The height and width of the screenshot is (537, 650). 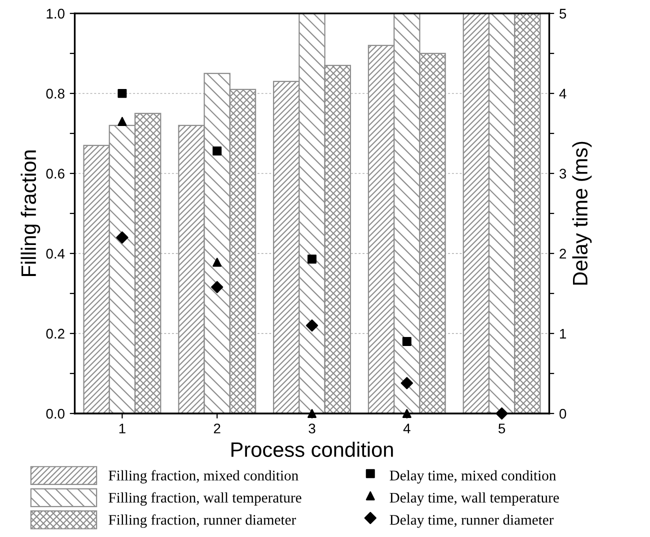 I want to click on y-tick-label: 0.4, so click(x=55, y=253).